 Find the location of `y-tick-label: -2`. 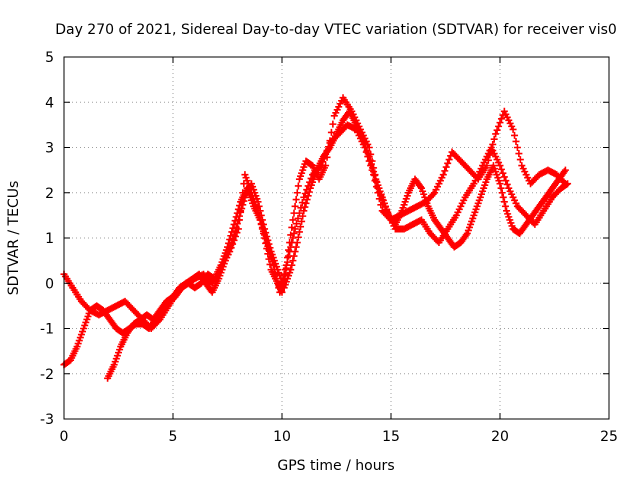

y-tick-label: -2 is located at coordinates (47, 375).